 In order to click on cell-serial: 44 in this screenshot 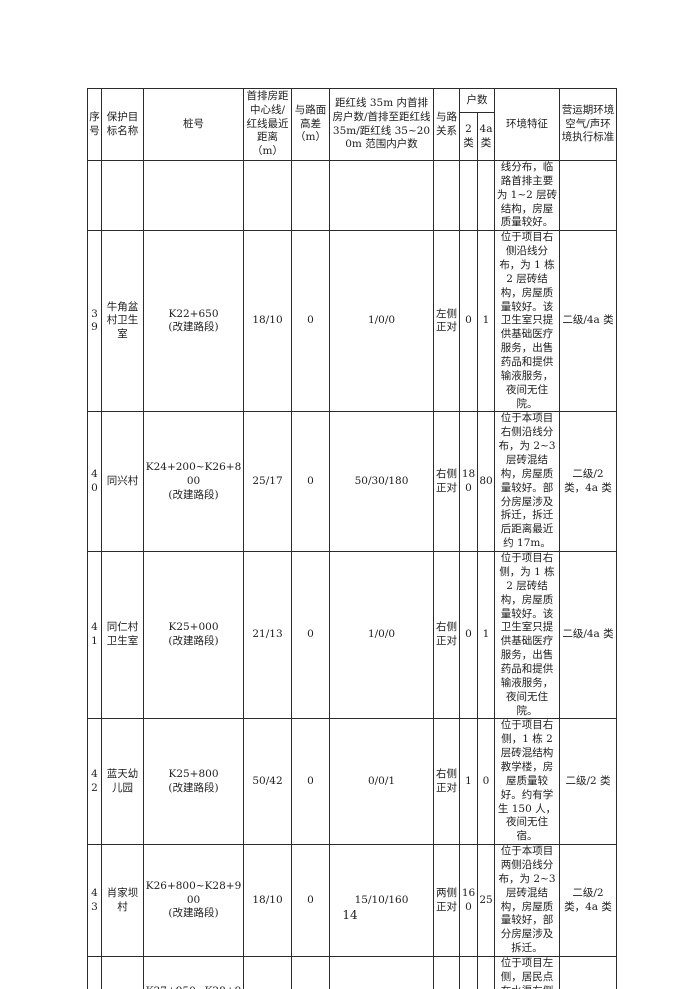, I will do `click(94, 972)`.